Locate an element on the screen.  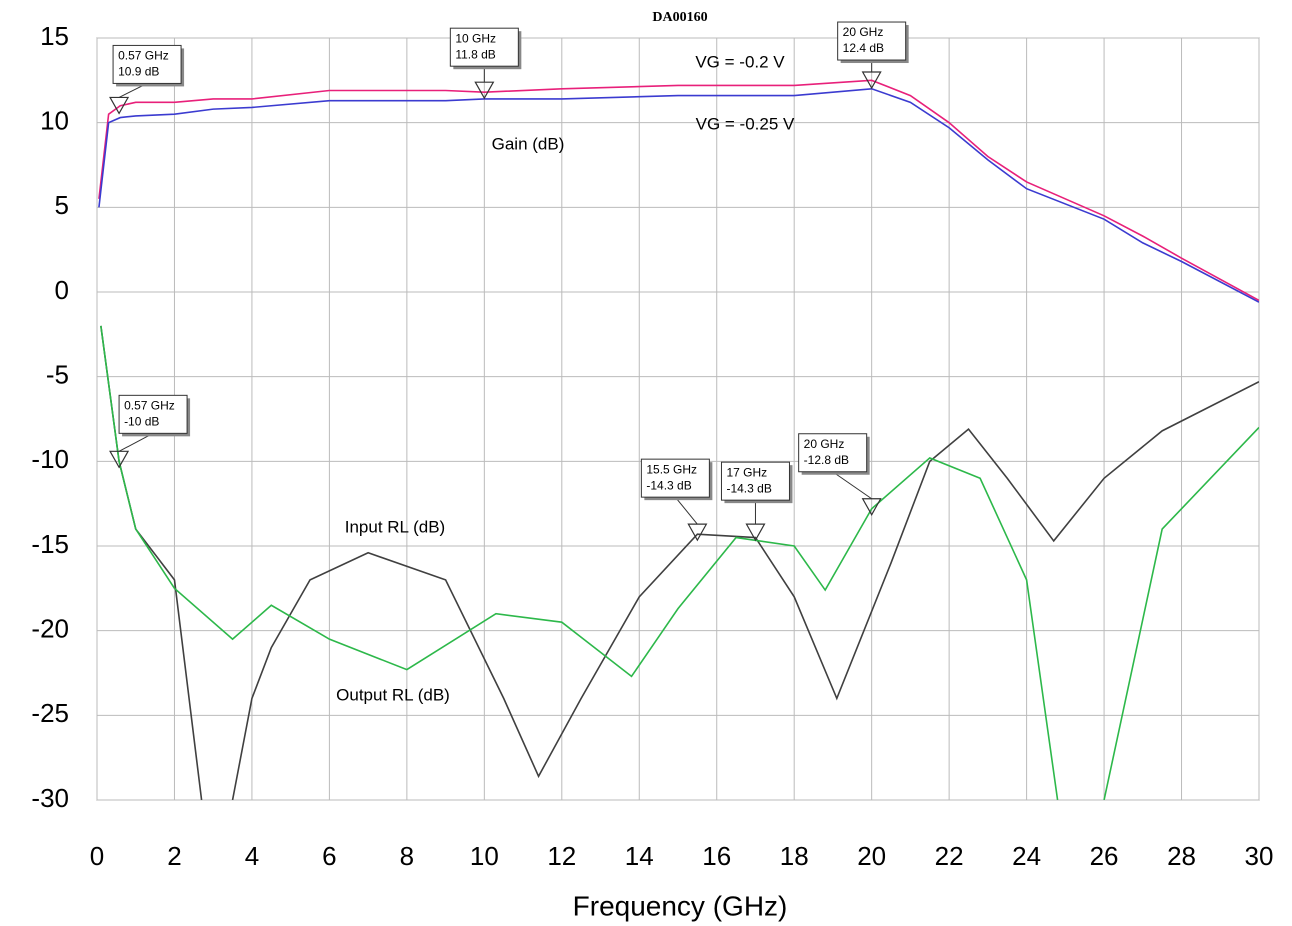
y-tick-label: 15 is located at coordinates (54, 36).